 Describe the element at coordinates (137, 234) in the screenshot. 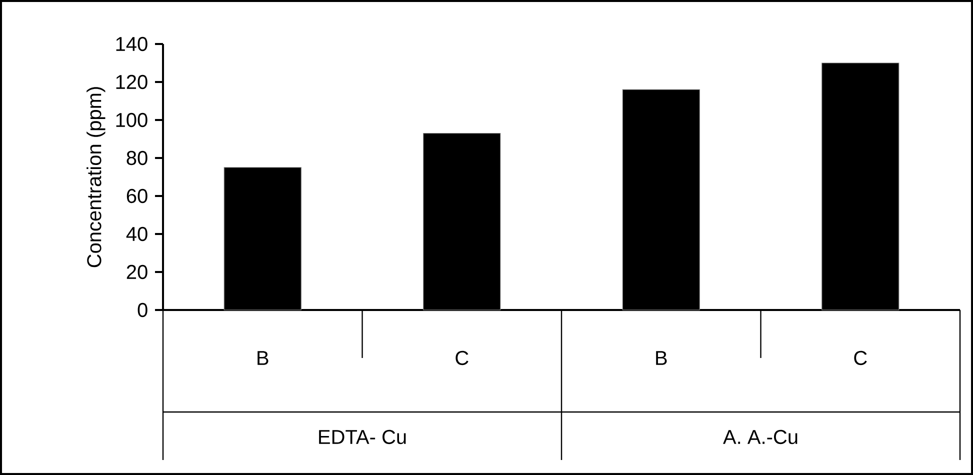

I see `y-tick-label: 40` at that location.